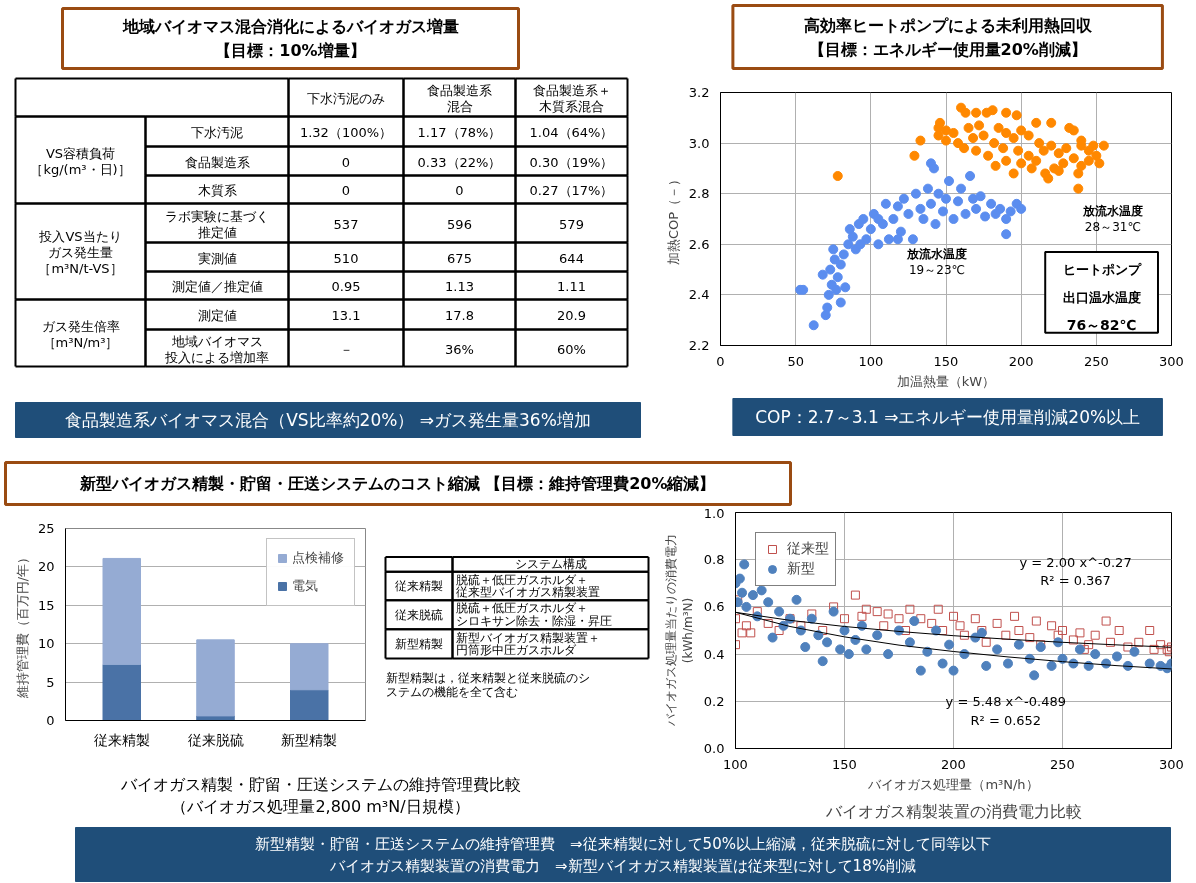  Describe the element at coordinates (571, 132) in the screenshot. I see `text: 1.04（64%）` at that location.